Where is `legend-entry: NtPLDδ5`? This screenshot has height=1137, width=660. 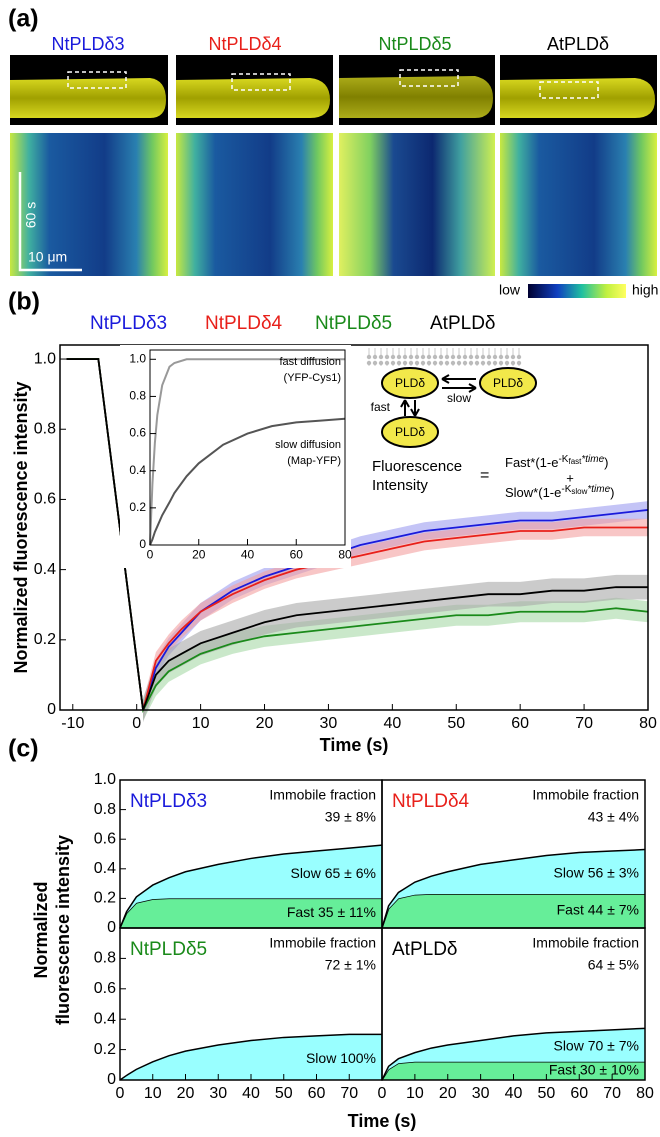 legend-entry: NtPLDδ5 is located at coordinates (353, 323).